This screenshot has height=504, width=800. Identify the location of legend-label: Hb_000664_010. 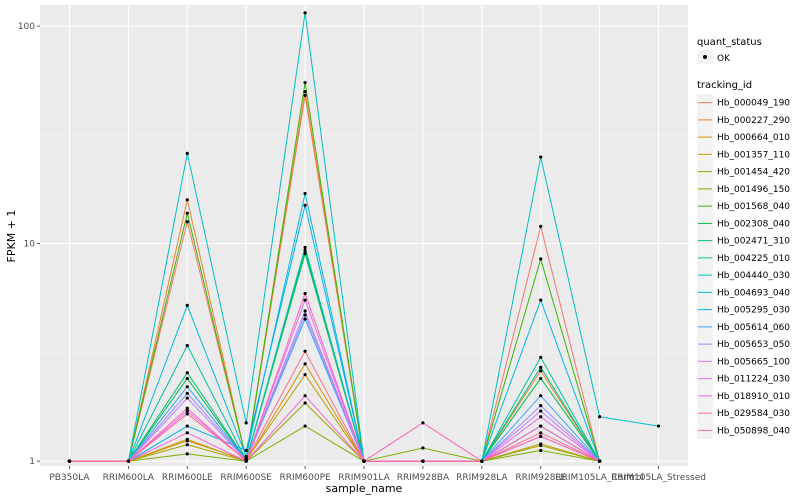
(753, 138).